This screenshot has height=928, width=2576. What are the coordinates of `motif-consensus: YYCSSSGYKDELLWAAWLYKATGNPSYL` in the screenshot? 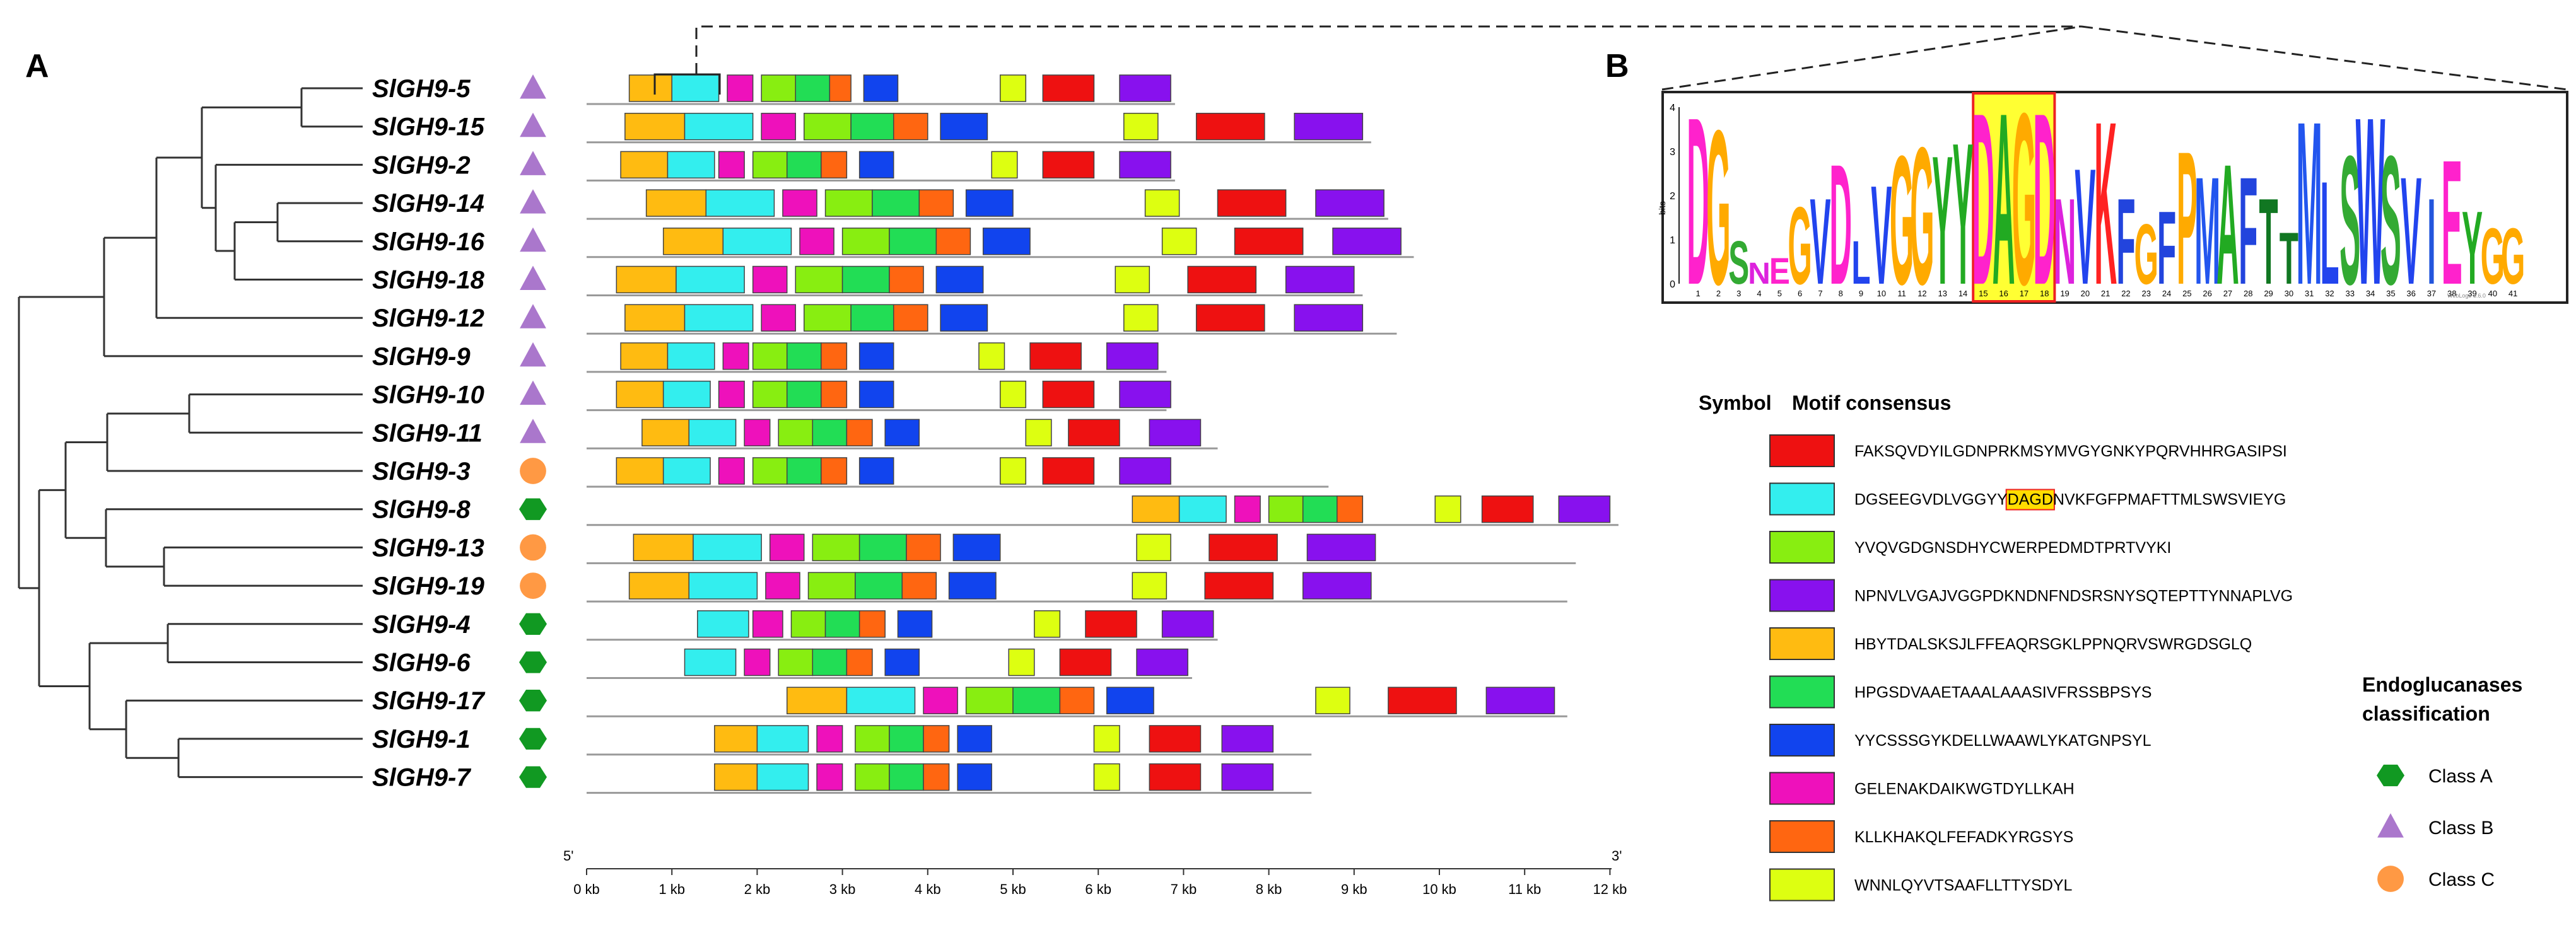 It's located at (2003, 741).